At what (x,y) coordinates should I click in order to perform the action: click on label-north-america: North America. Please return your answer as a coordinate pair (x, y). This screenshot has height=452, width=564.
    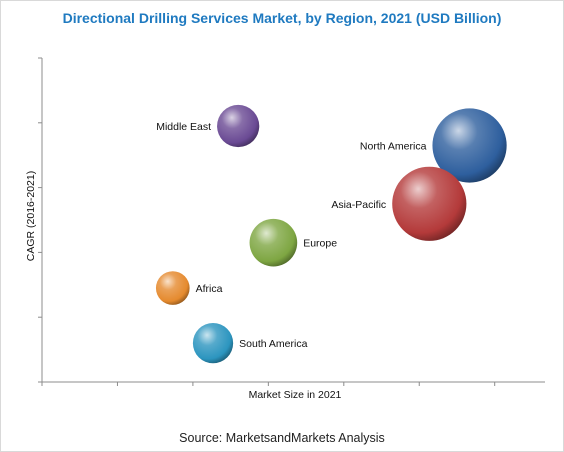
    Looking at the image, I should click on (393, 146).